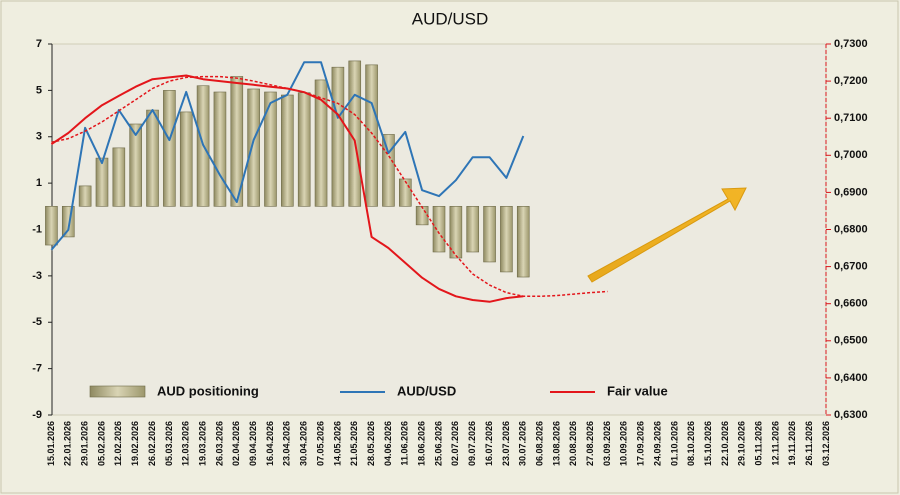  What do you see at coordinates (792, 443) in the screenshot?
I see `x-tick-label: 19.11.2026` at bounding box center [792, 443].